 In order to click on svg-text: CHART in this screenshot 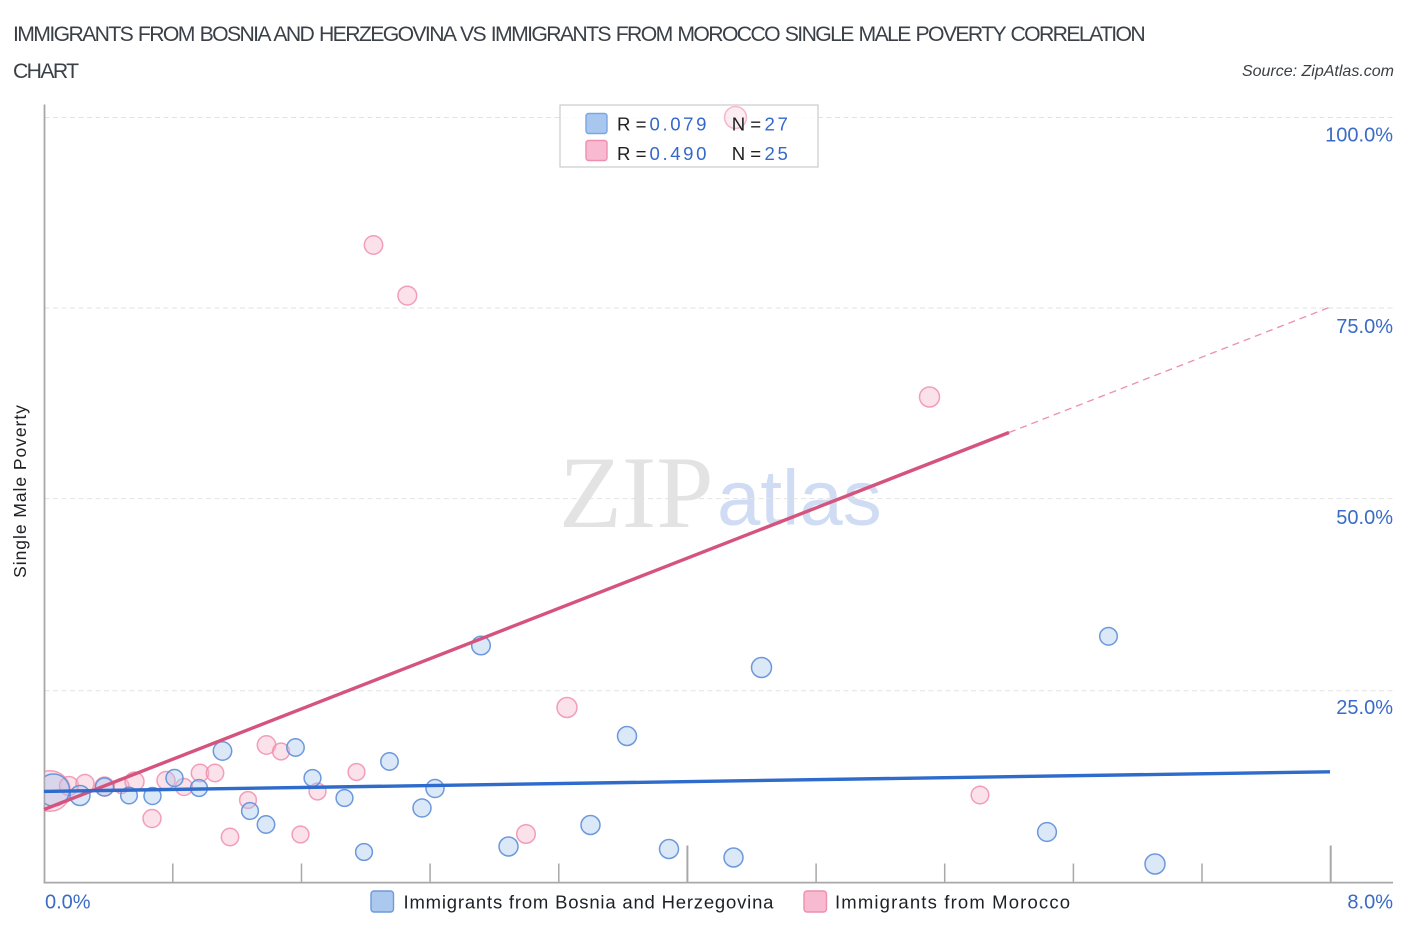, I will do `click(46, 71)`.